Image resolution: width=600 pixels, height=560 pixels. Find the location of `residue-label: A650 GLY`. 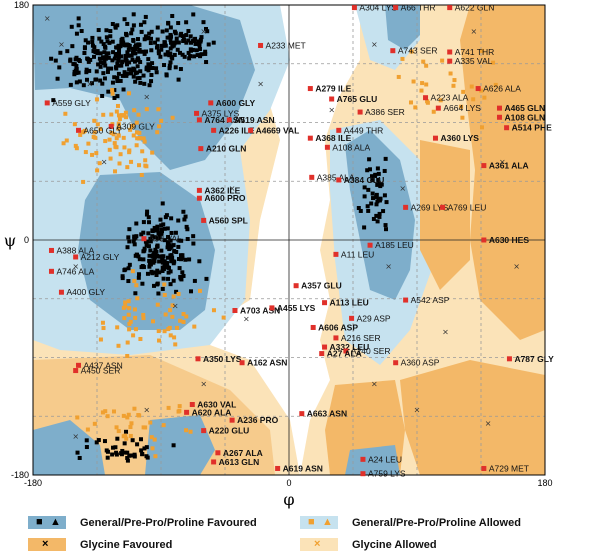

residue-label: A650 GLY is located at coordinates (103, 130).